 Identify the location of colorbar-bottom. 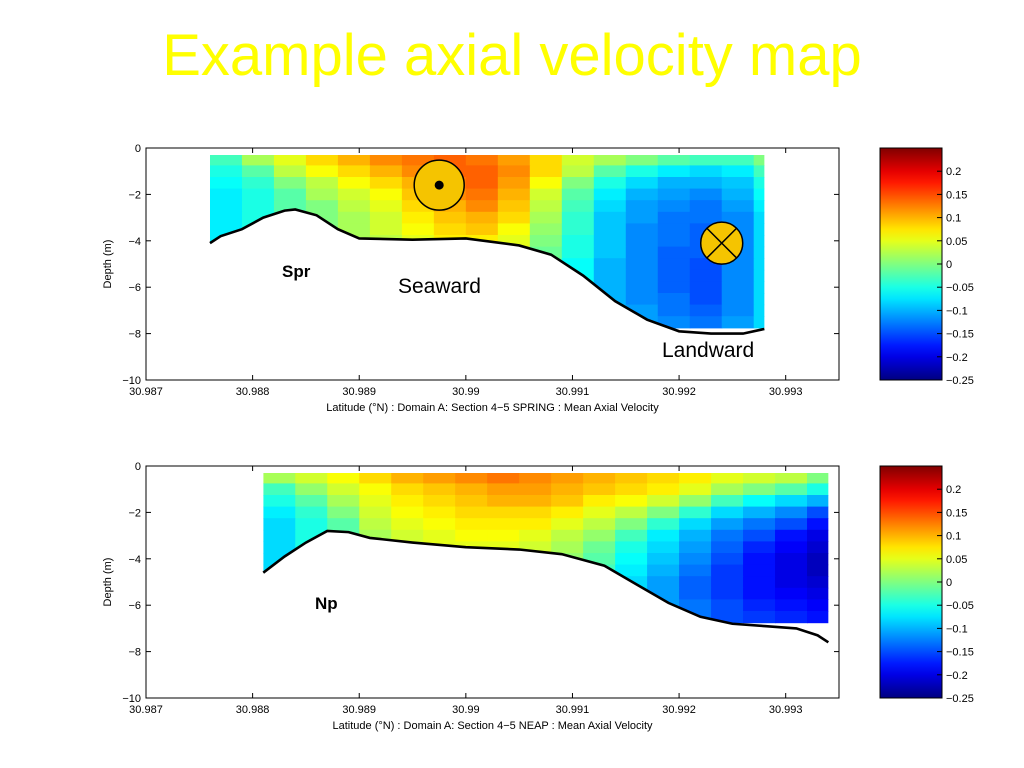
(911, 582).